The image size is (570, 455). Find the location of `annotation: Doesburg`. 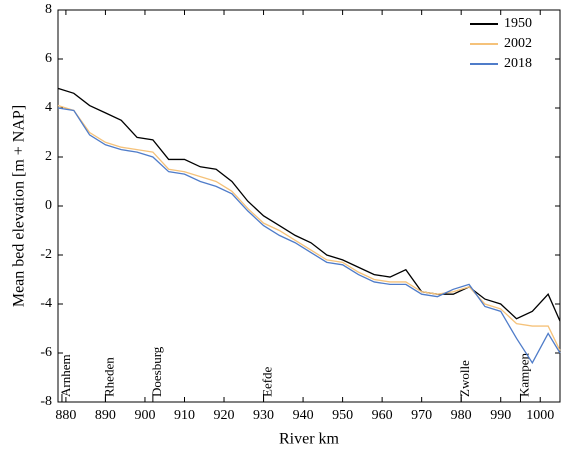

annotation: Doesburg is located at coordinates (156, 371).